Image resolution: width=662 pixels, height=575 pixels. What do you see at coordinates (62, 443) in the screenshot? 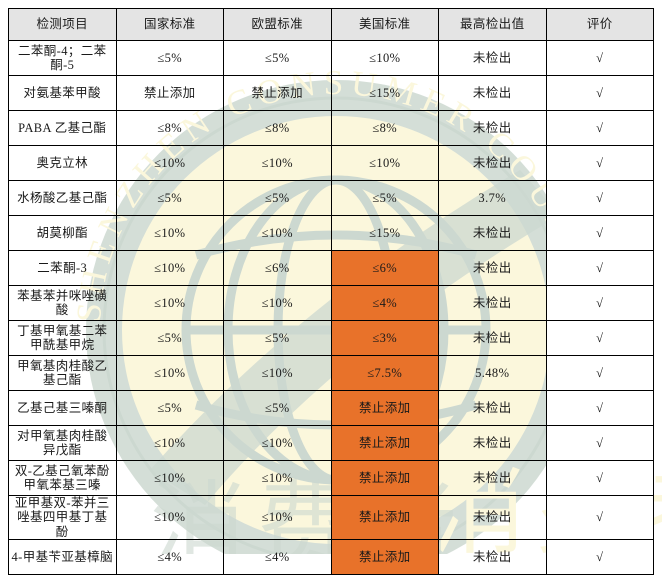
I see `cell-item-name: 对甲氧基肉桂酸异戊酯` at bounding box center [62, 443].